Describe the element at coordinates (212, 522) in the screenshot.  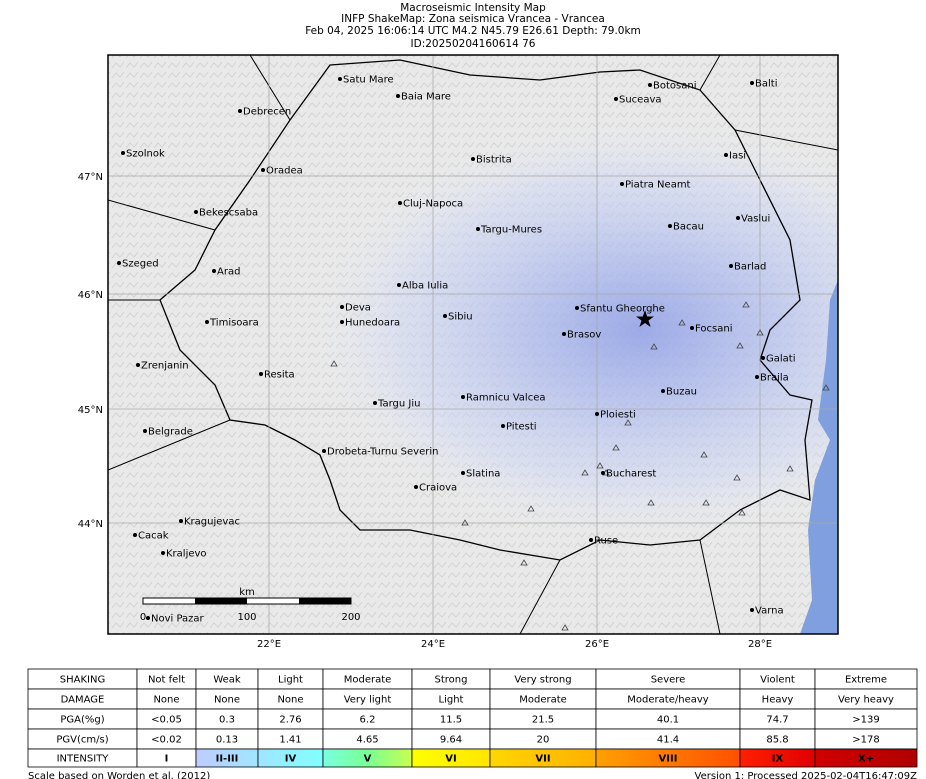
I see `city-label: Kragujevac` at that location.